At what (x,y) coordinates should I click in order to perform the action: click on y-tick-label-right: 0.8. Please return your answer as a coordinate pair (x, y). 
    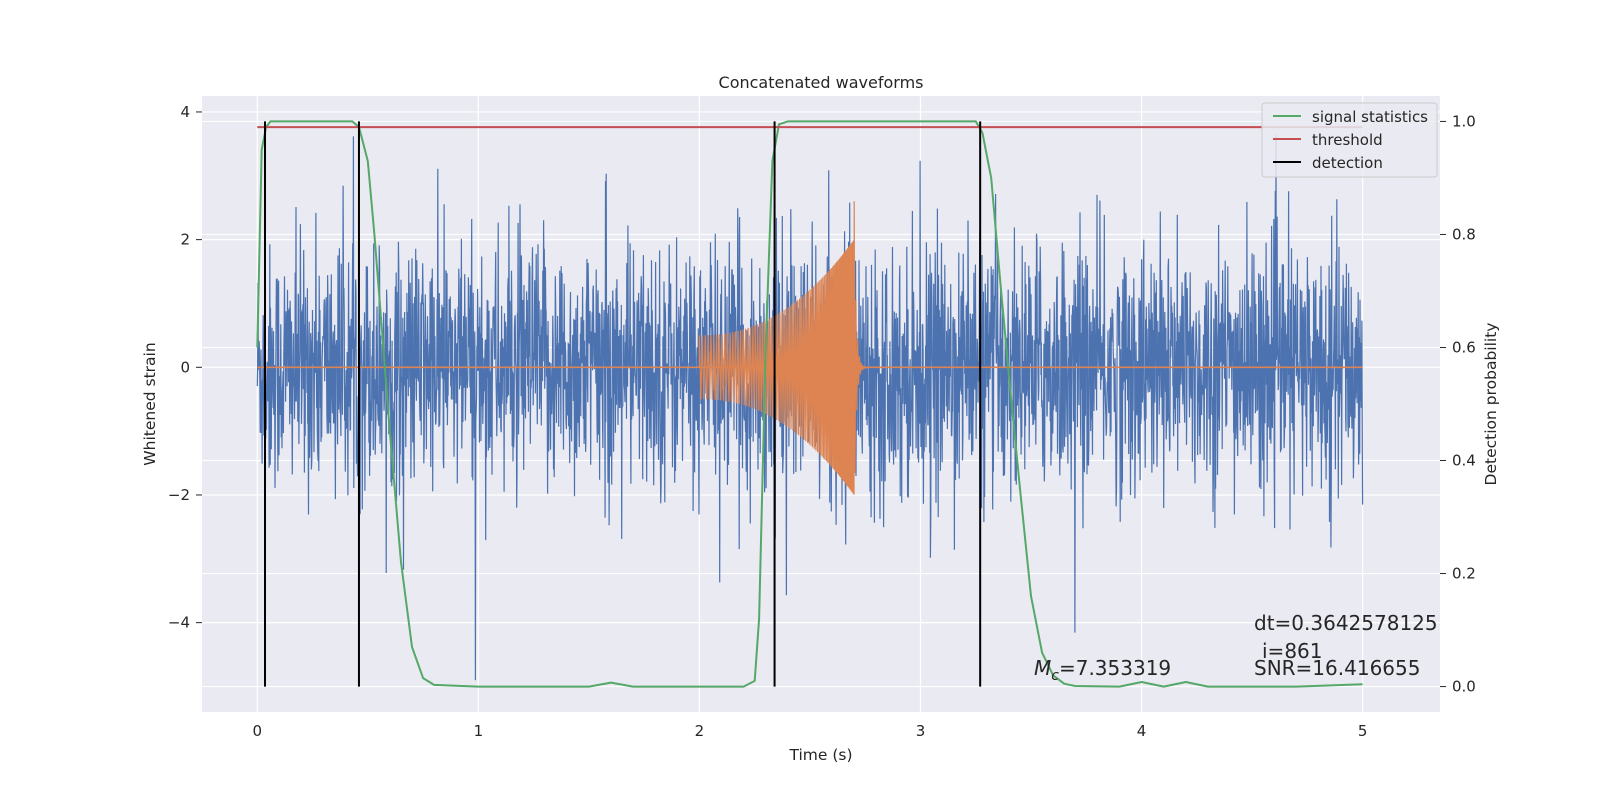
    Looking at the image, I should click on (1464, 234).